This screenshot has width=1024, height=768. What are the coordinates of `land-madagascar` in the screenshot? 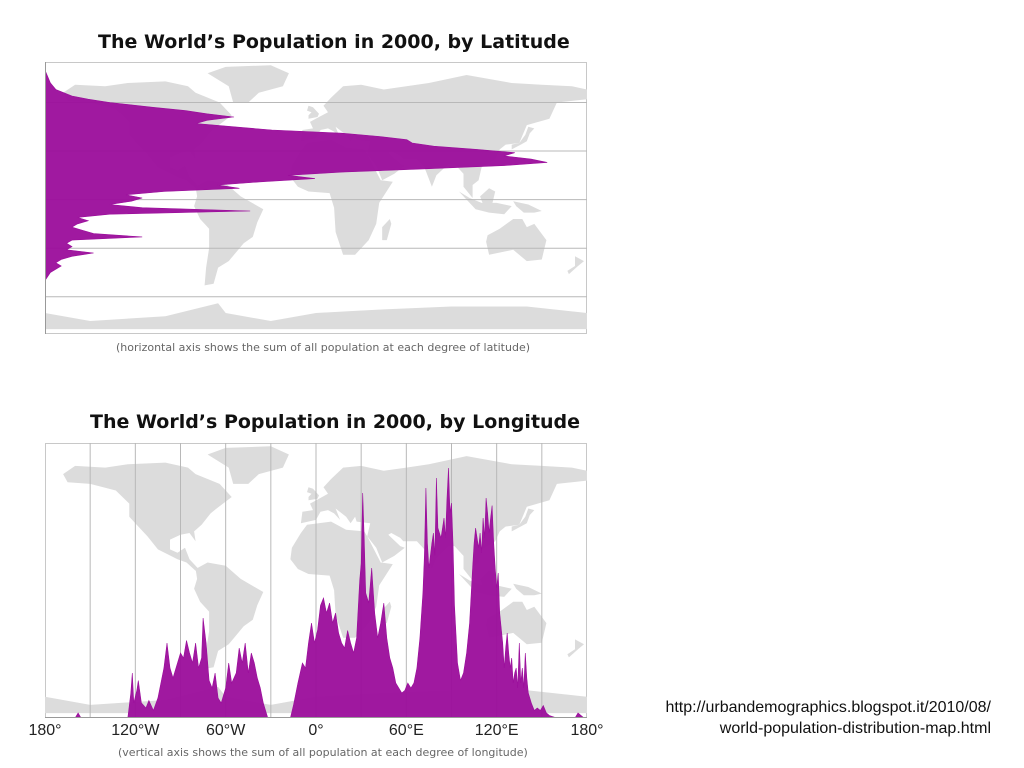 It's located at (387, 230).